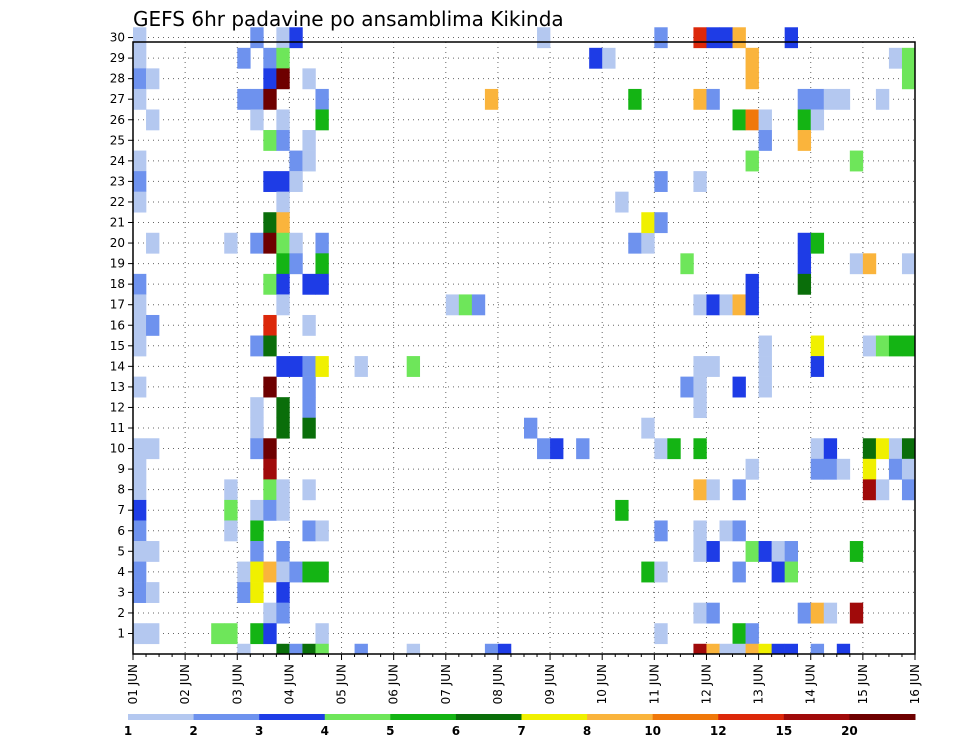  What do you see at coordinates (121, 592) in the screenshot?
I see `y-tick-label: 3` at bounding box center [121, 592].